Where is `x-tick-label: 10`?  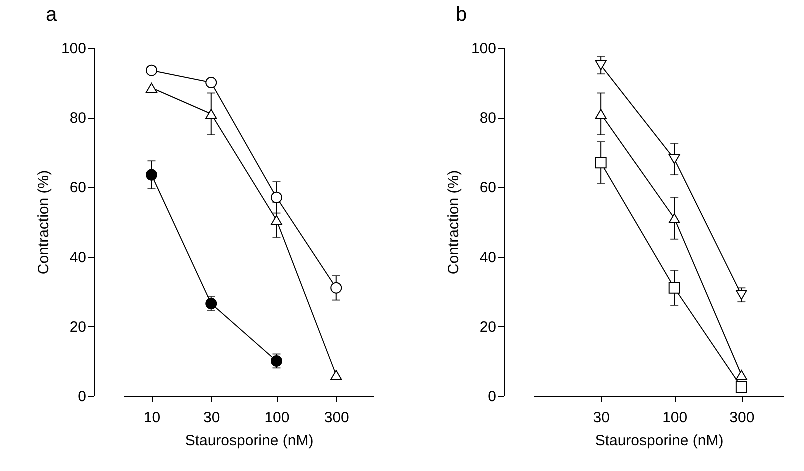
x-tick-label: 10 is located at coordinates (152, 418).